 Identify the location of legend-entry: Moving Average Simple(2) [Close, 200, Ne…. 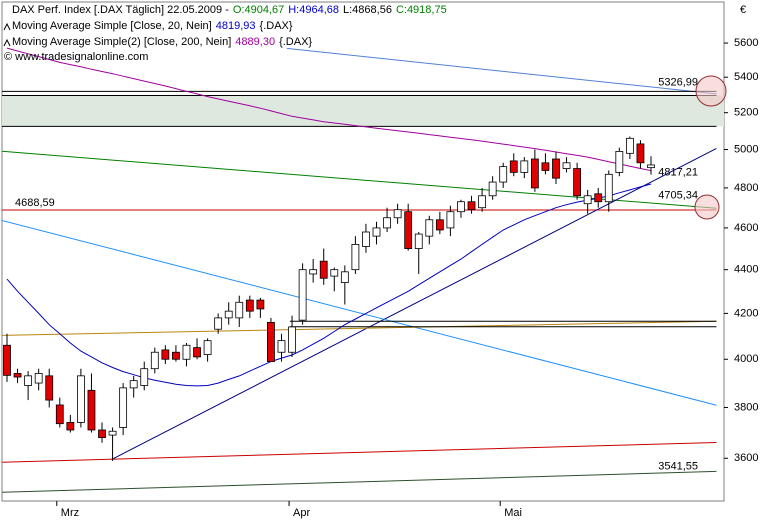
(162, 42).